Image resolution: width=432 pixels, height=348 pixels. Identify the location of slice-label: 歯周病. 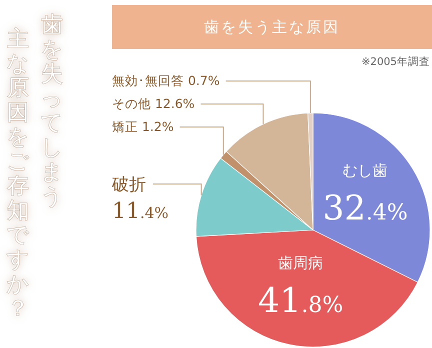
(301, 263).